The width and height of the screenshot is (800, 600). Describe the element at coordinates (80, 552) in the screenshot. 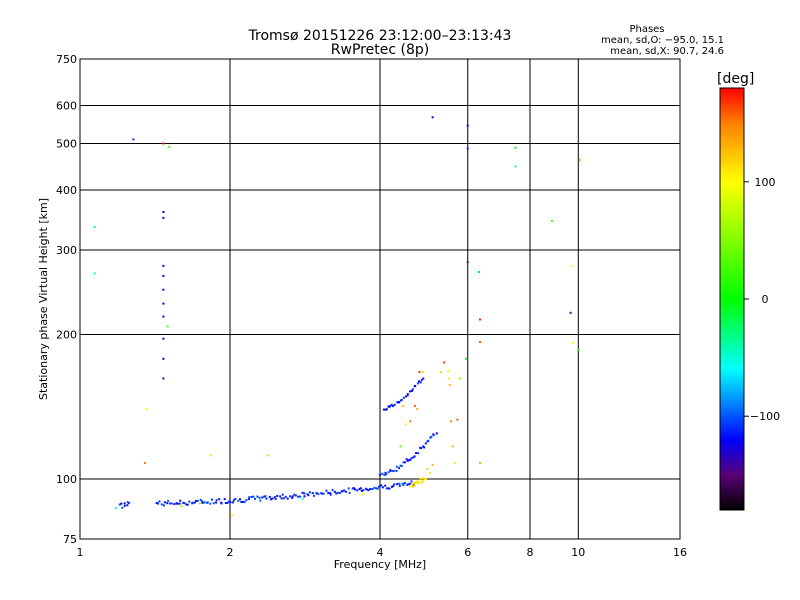

I see `x-tick-label: 1` at that location.